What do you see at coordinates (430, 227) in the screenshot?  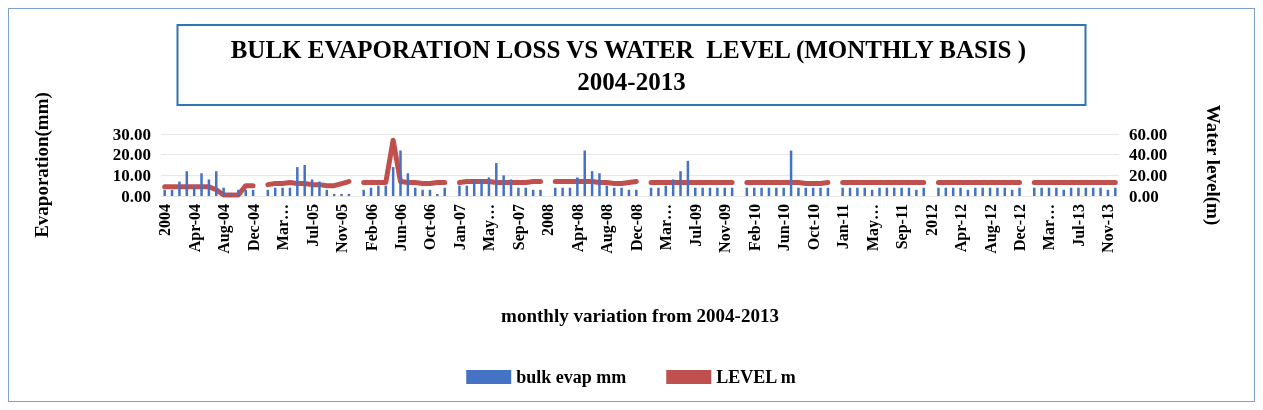 I see `x-tick-label: Oct-06` at bounding box center [430, 227].